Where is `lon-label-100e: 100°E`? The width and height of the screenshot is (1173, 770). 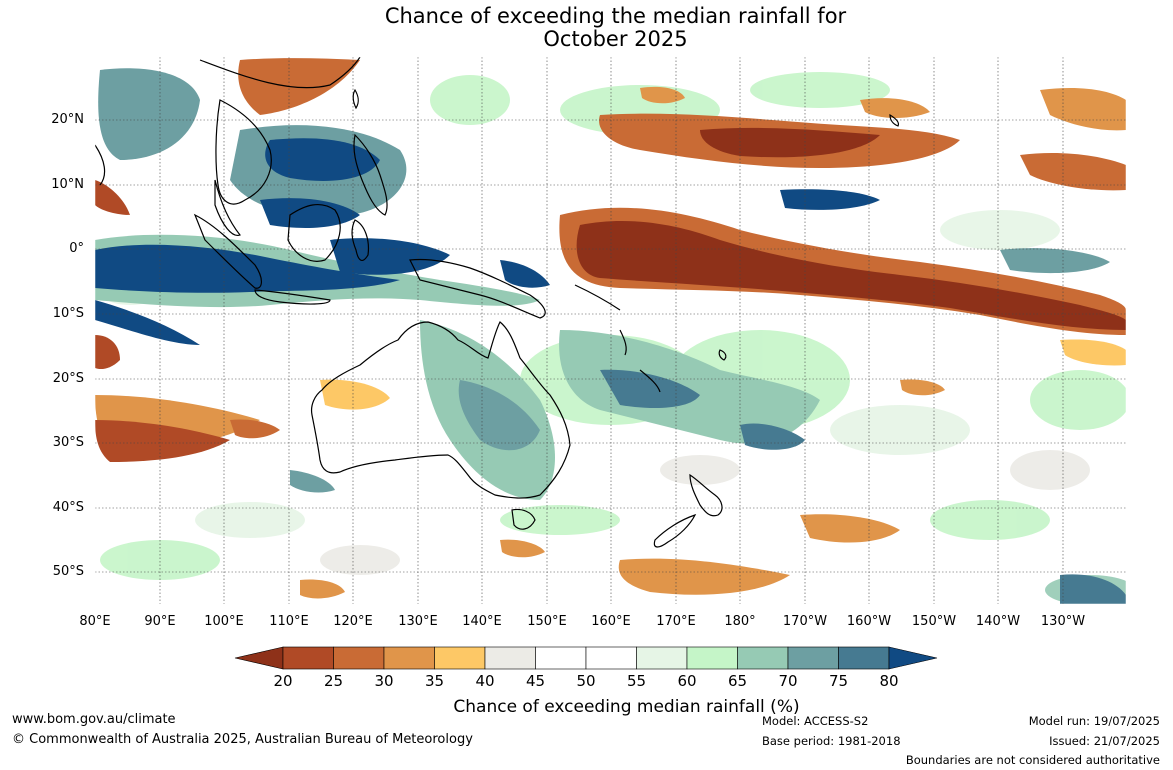
lon-label-100e: 100°E is located at coordinates (224, 621).